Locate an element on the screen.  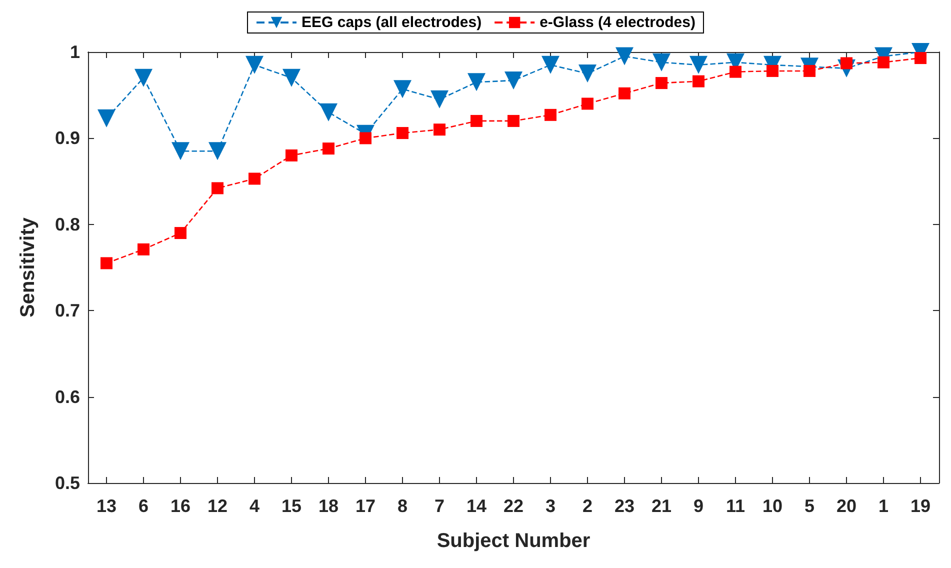
x-tick-label: 19 is located at coordinates (920, 506).